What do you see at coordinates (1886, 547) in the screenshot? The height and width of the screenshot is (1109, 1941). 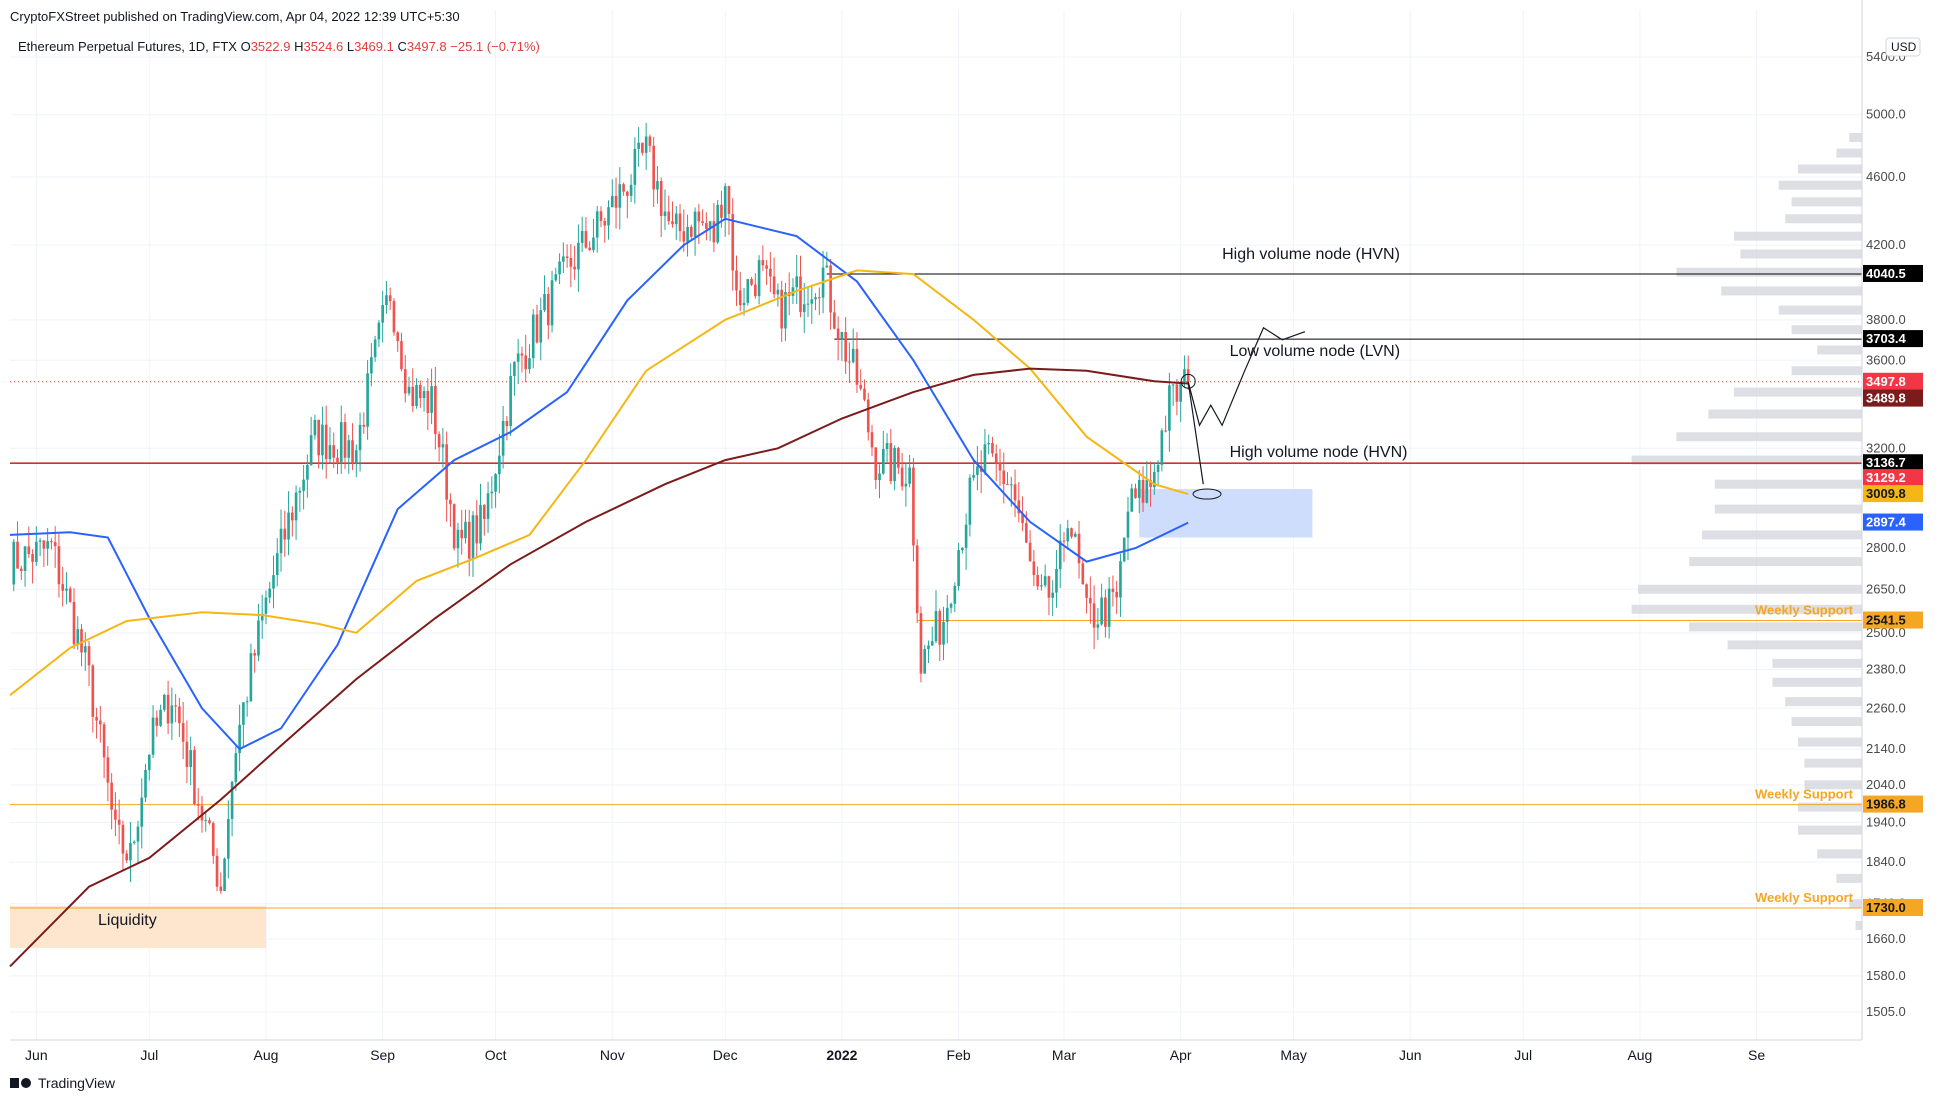 I see `price-tick-label: 2800.0` at bounding box center [1886, 547].